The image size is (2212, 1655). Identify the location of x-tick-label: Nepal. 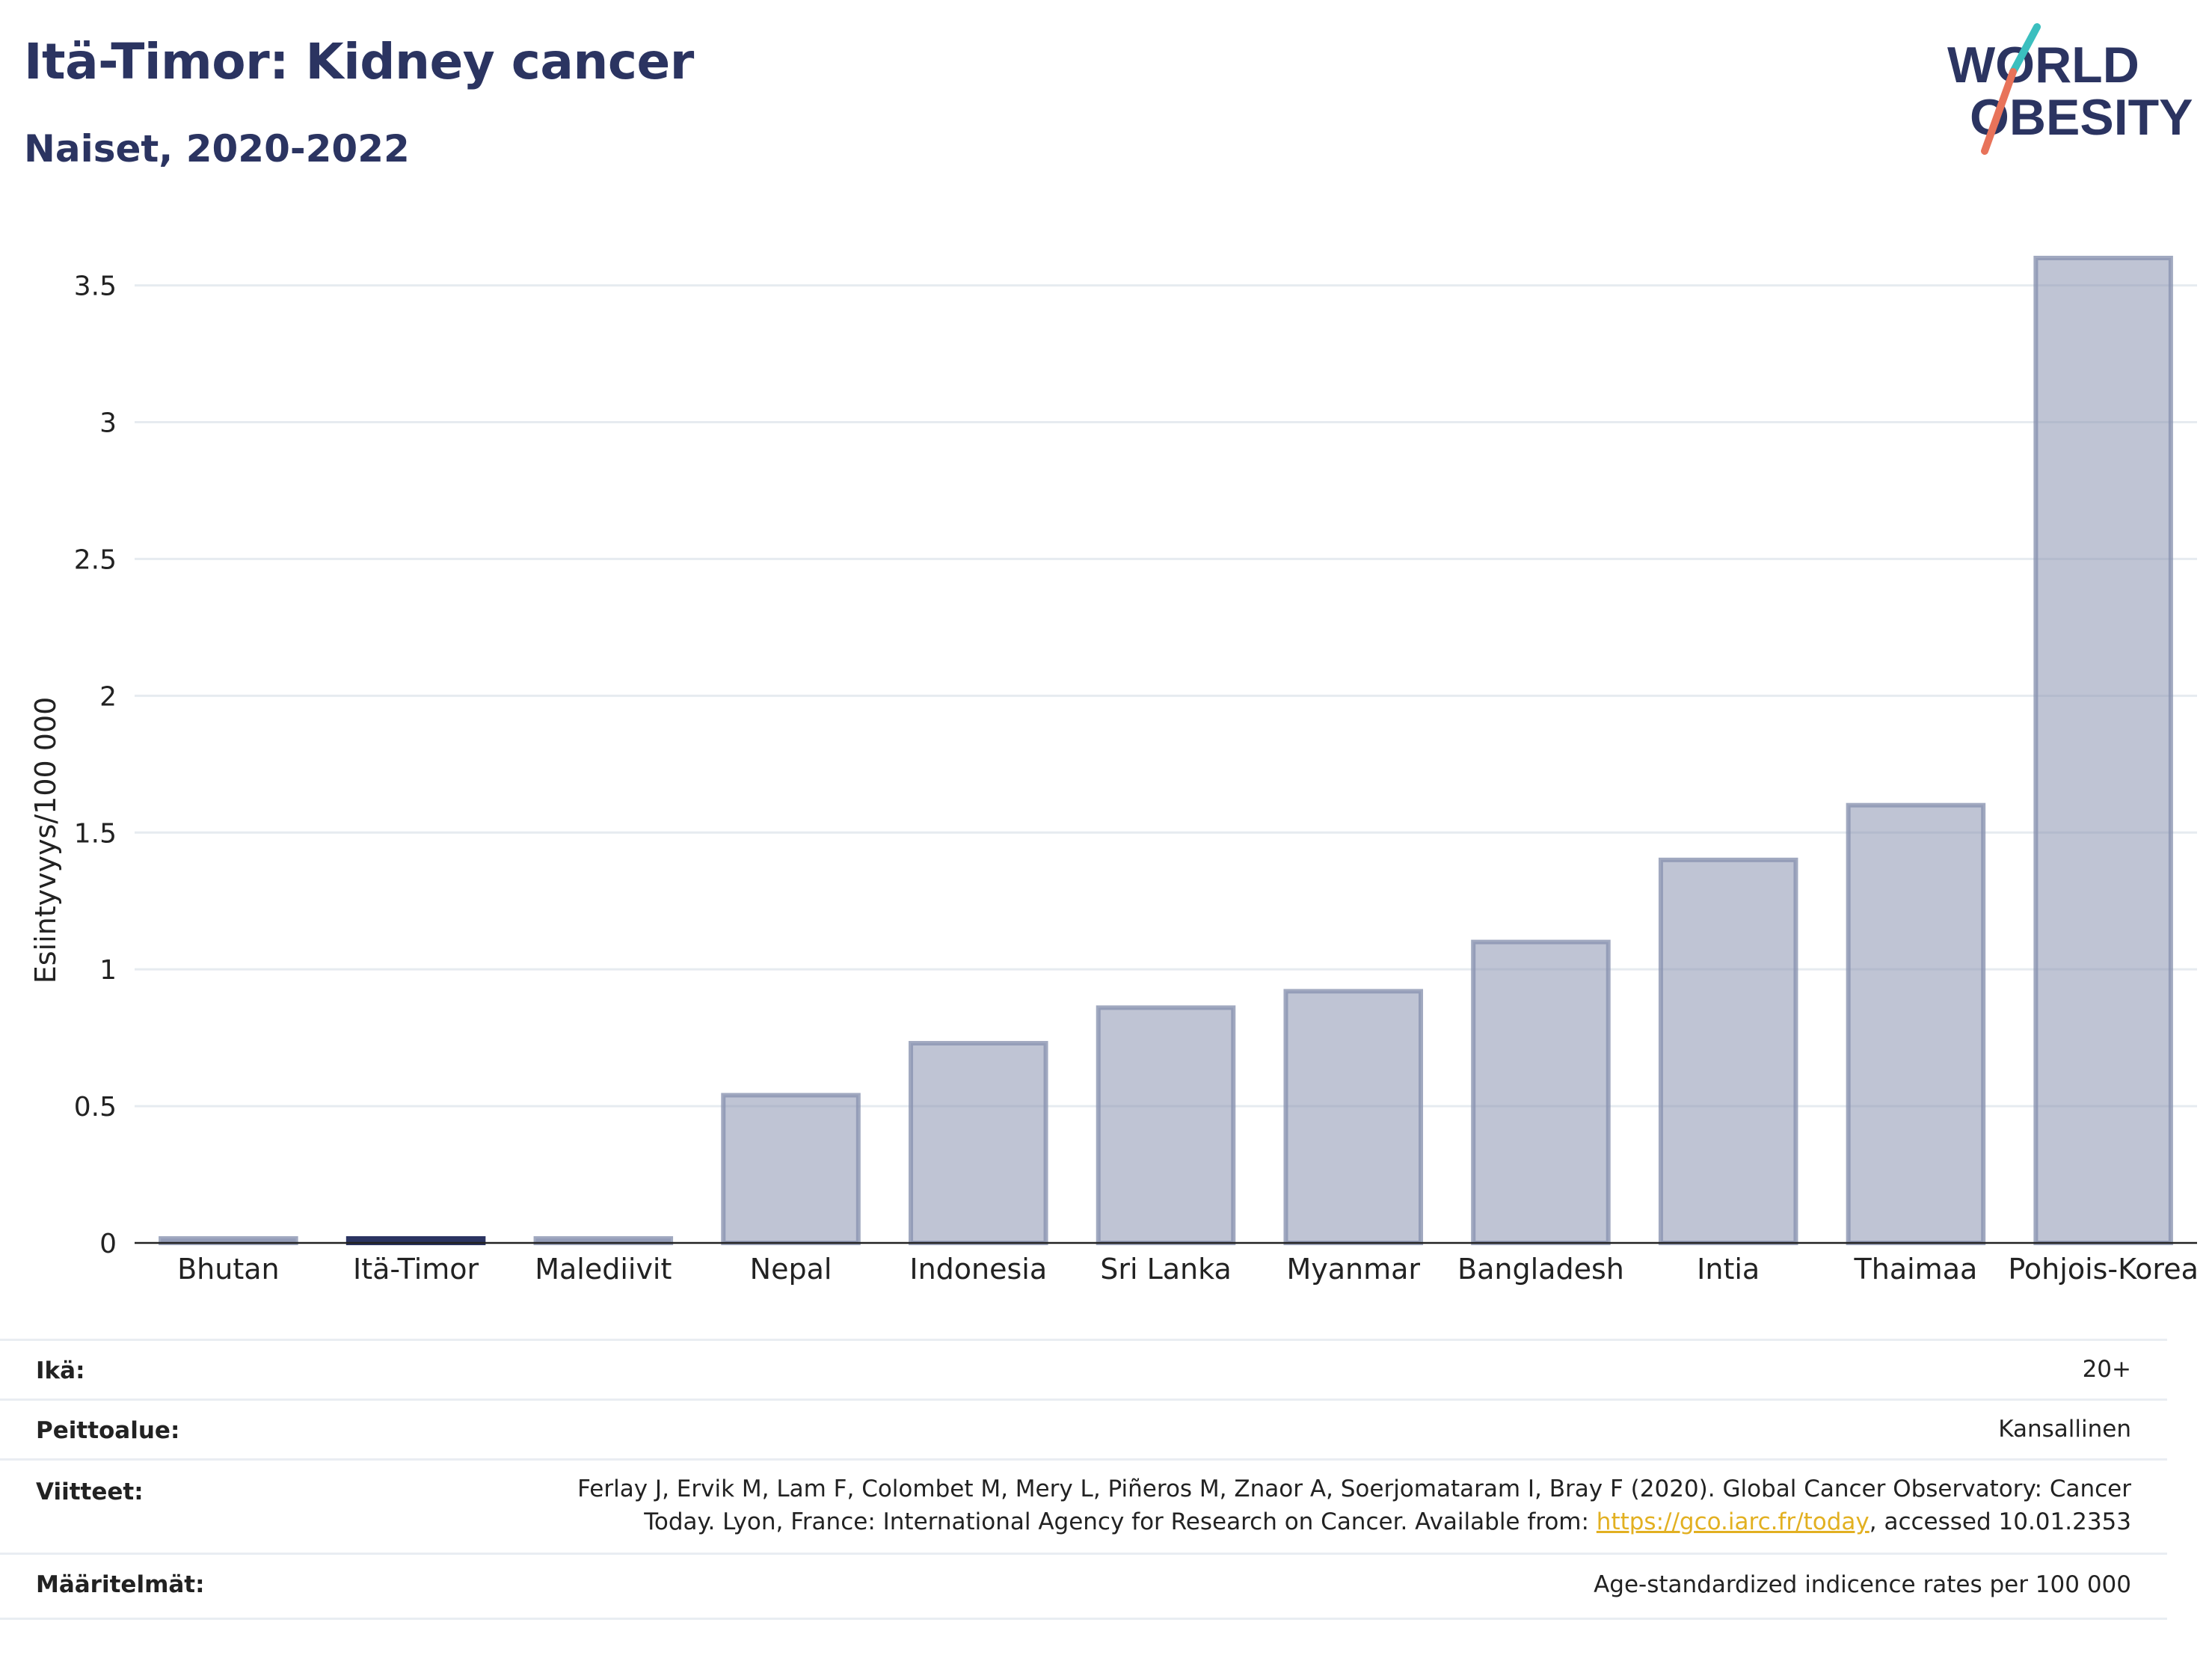
(791, 1269).